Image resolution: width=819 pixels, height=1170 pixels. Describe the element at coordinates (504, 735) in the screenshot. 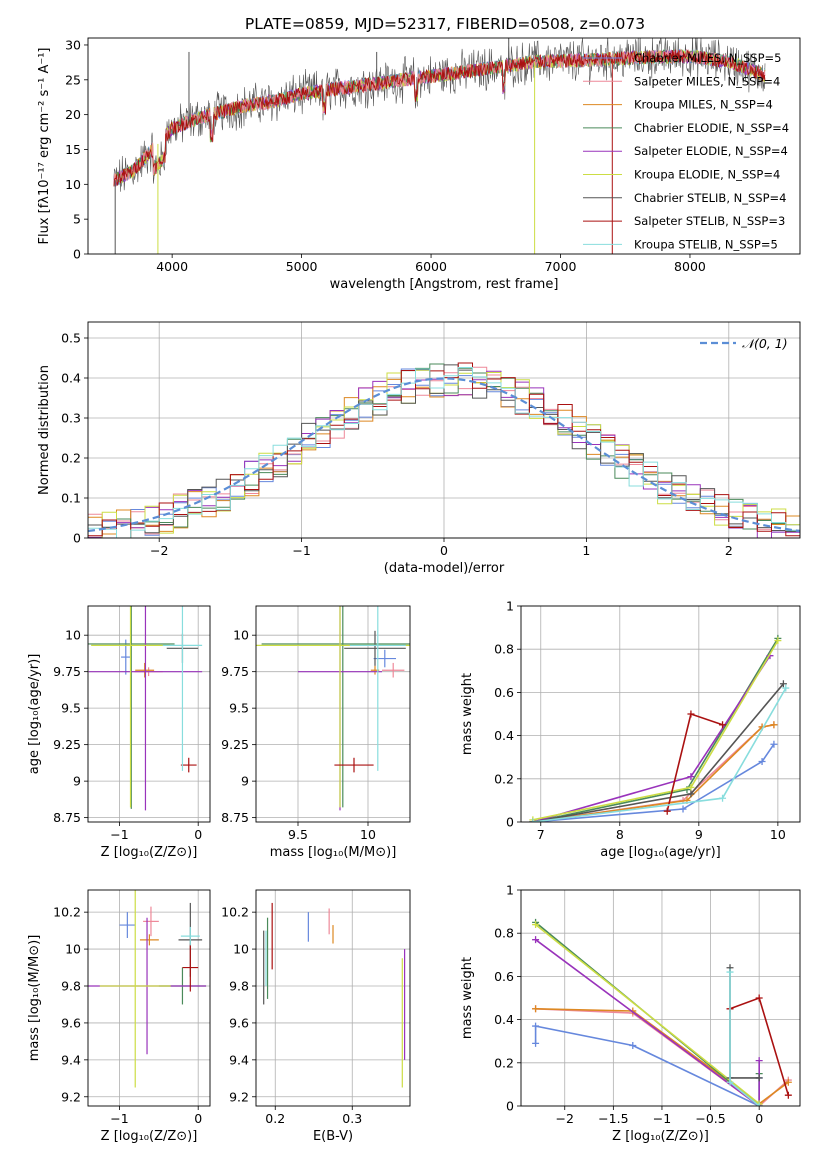

I see `y-tick-label: 0.4` at that location.